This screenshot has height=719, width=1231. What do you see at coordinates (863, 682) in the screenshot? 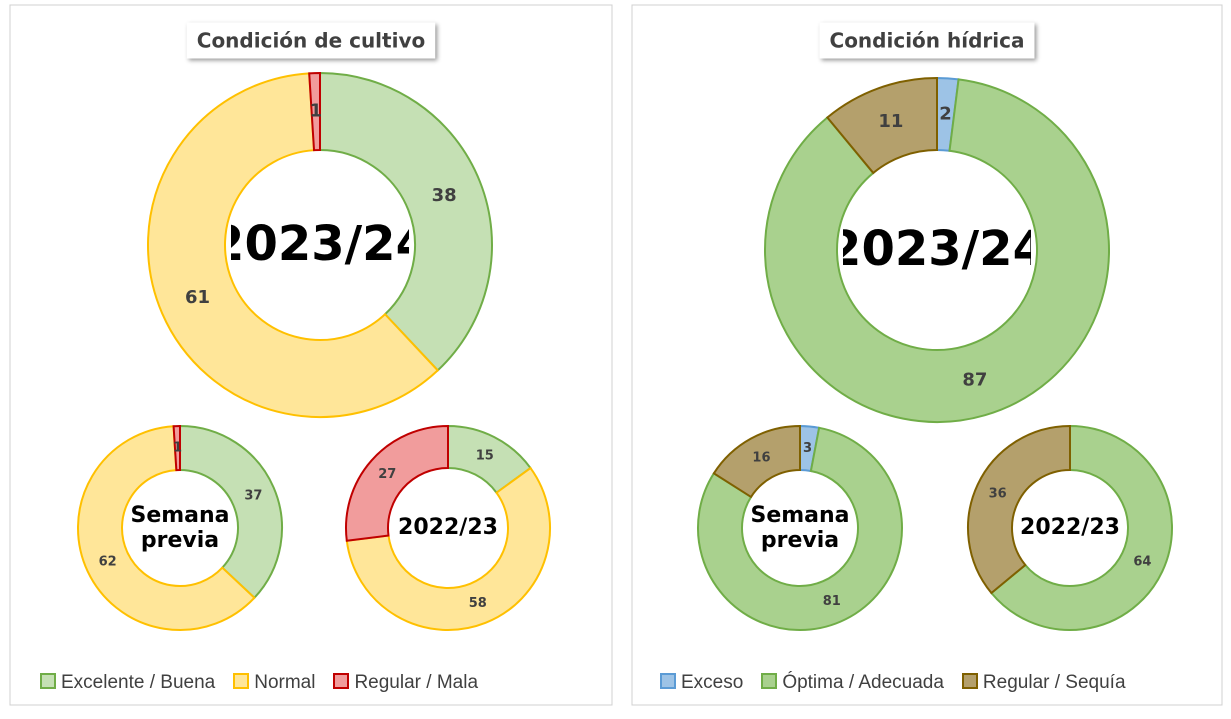
I see `legend-label: Óptima / Adecuada` at bounding box center [863, 682].